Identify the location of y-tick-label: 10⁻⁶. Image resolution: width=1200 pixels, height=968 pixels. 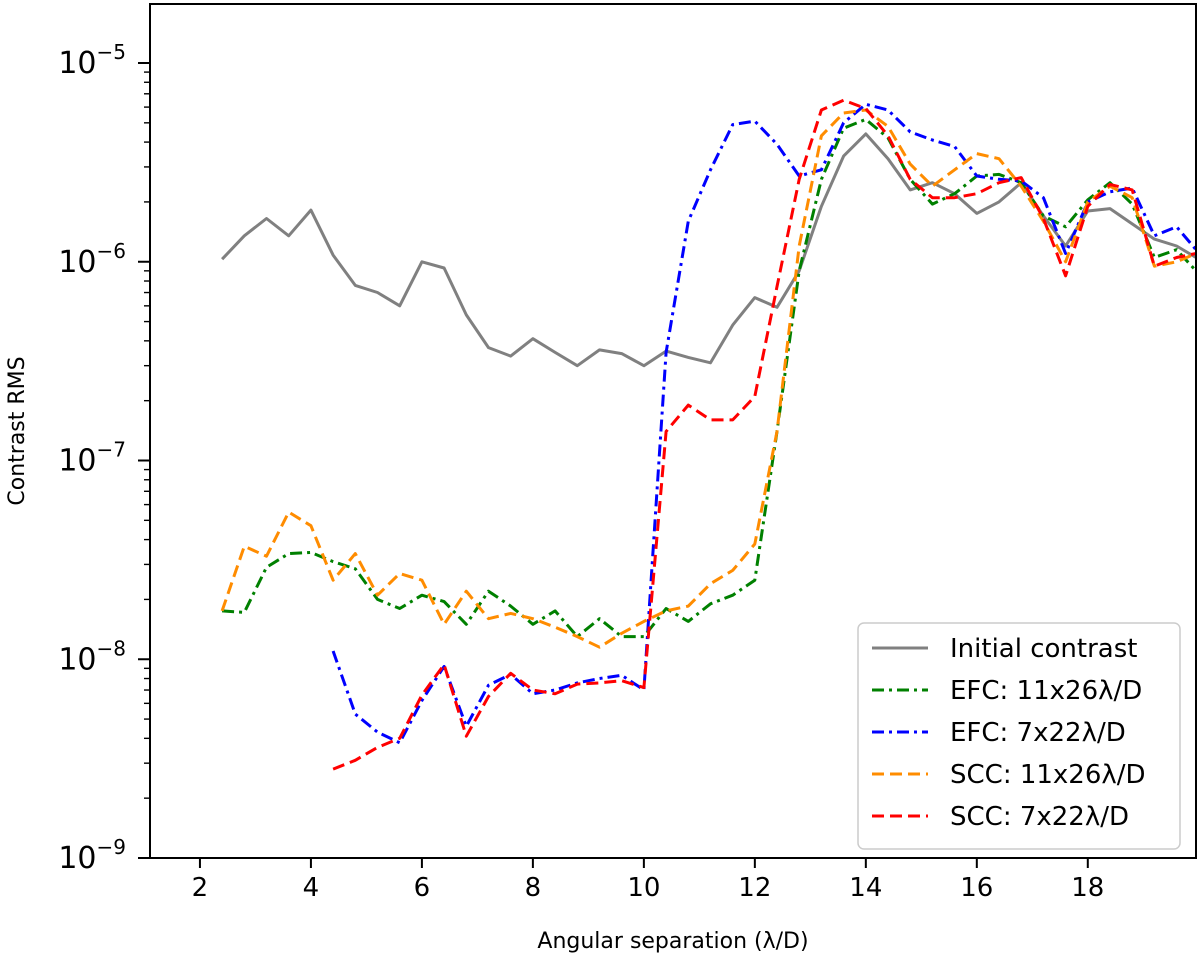
(92, 259).